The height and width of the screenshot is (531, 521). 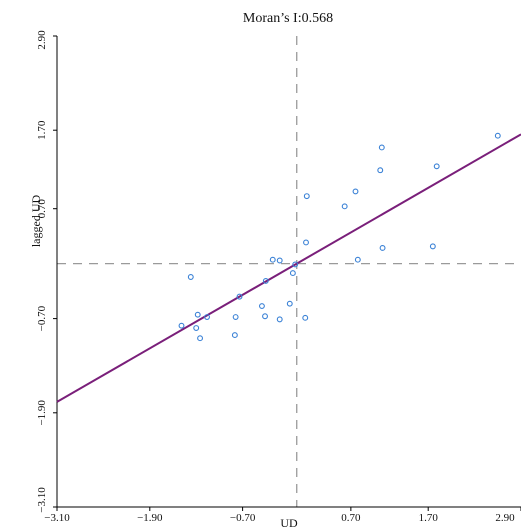 What do you see at coordinates (429, 518) in the screenshot?
I see `x-tick-label: 1.70` at bounding box center [429, 518].